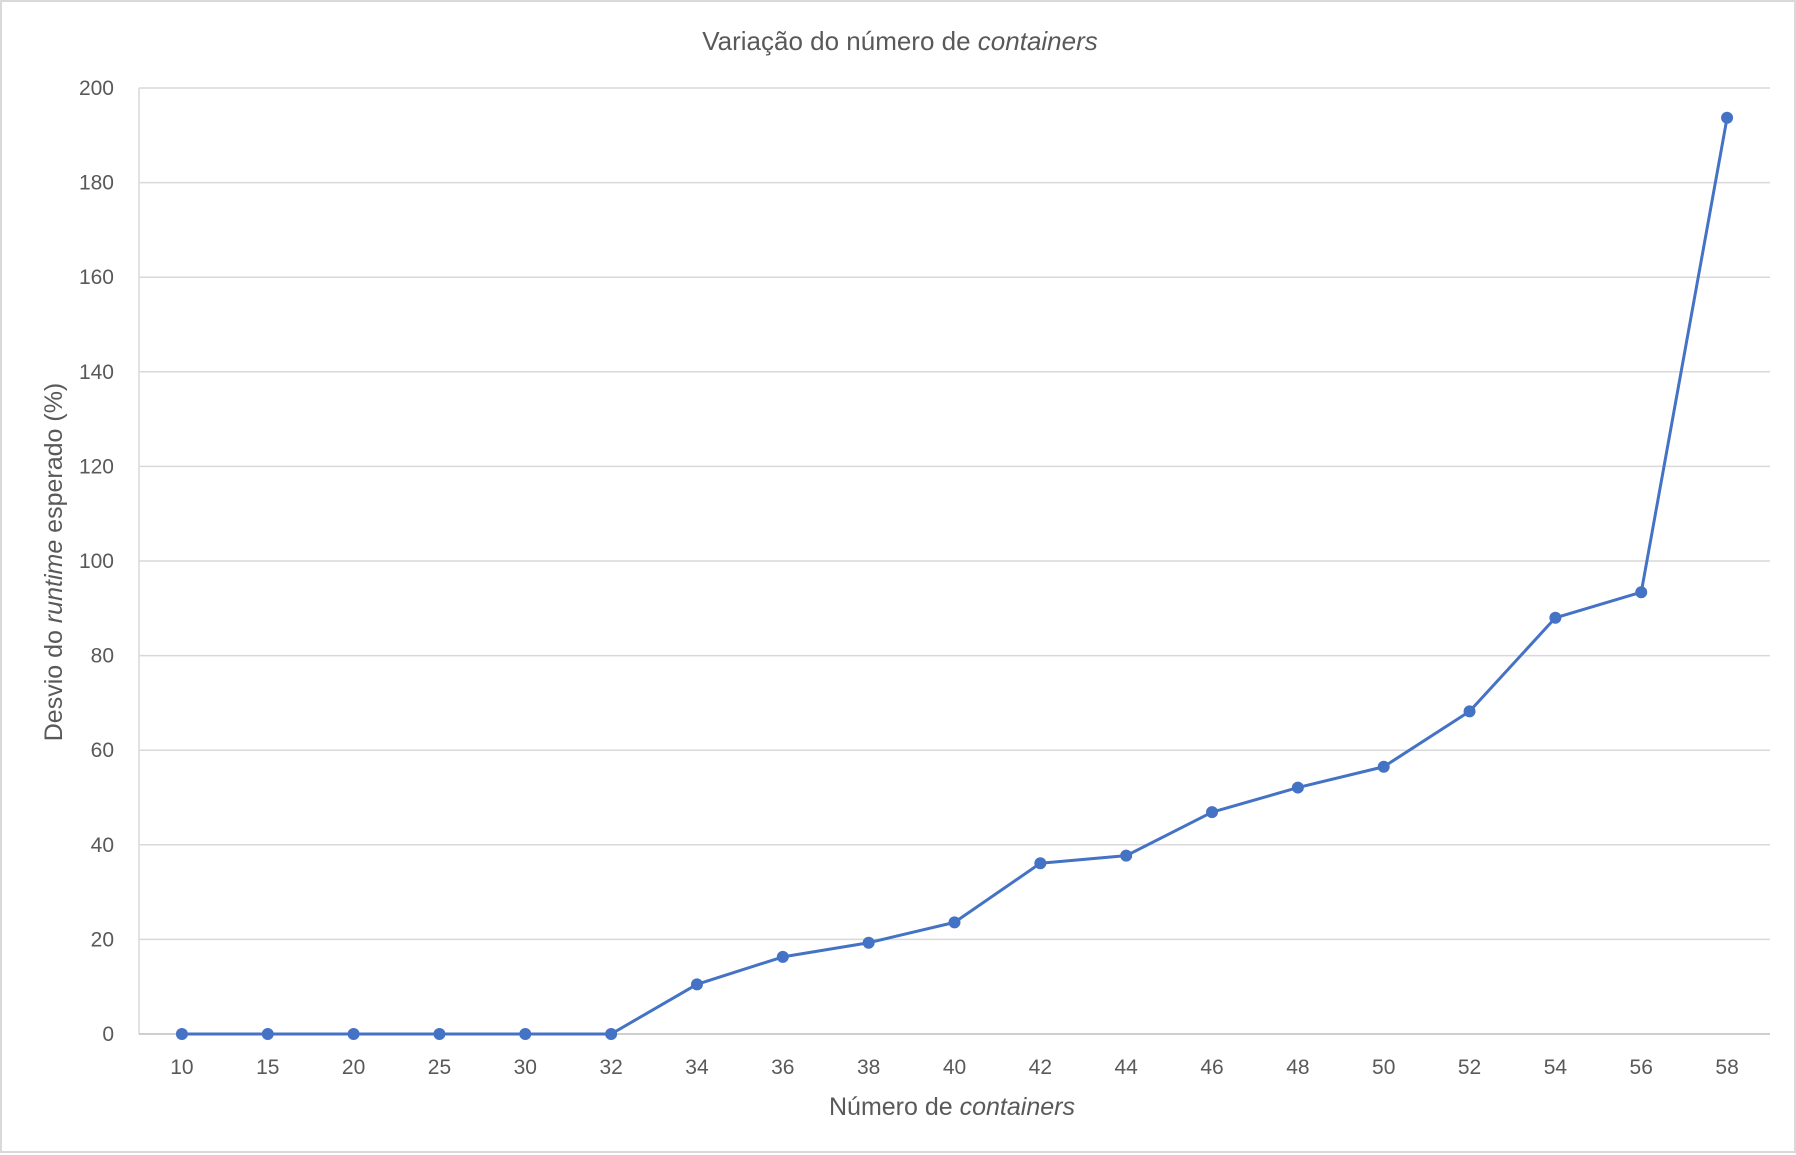  What do you see at coordinates (610, 1067) in the screenshot?
I see `x-tick-label: 32` at bounding box center [610, 1067].